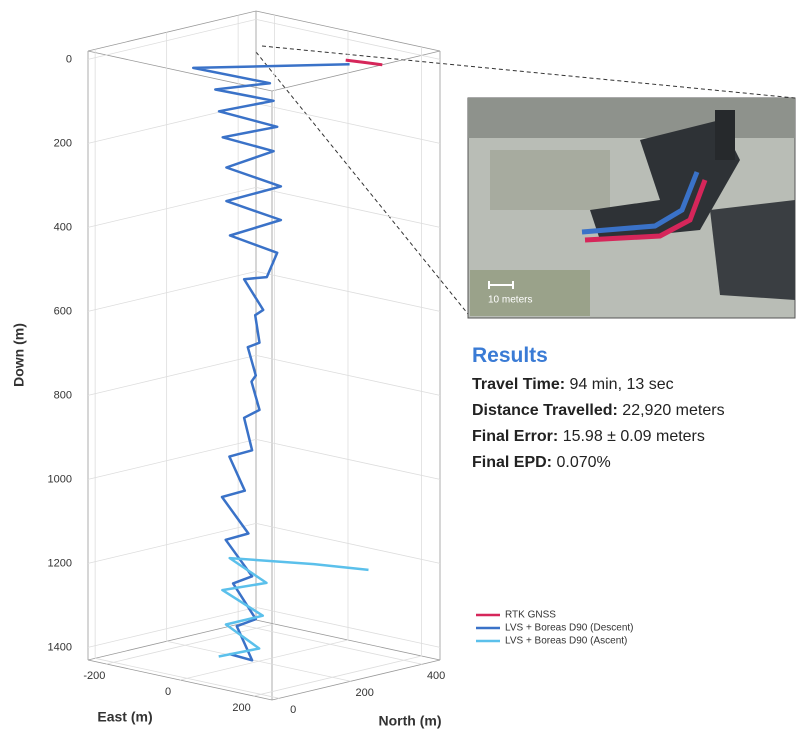 The width and height of the screenshot is (809, 731). I want to click on inset-lvs, so click(640, 203).